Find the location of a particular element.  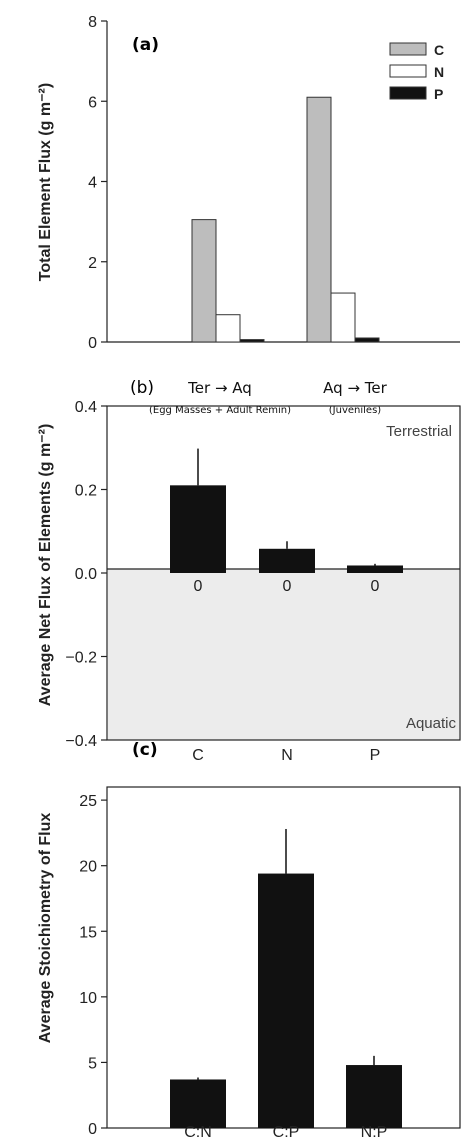

panel-c-category-labels: C:N C:P N:P is located at coordinates (285, 1130).